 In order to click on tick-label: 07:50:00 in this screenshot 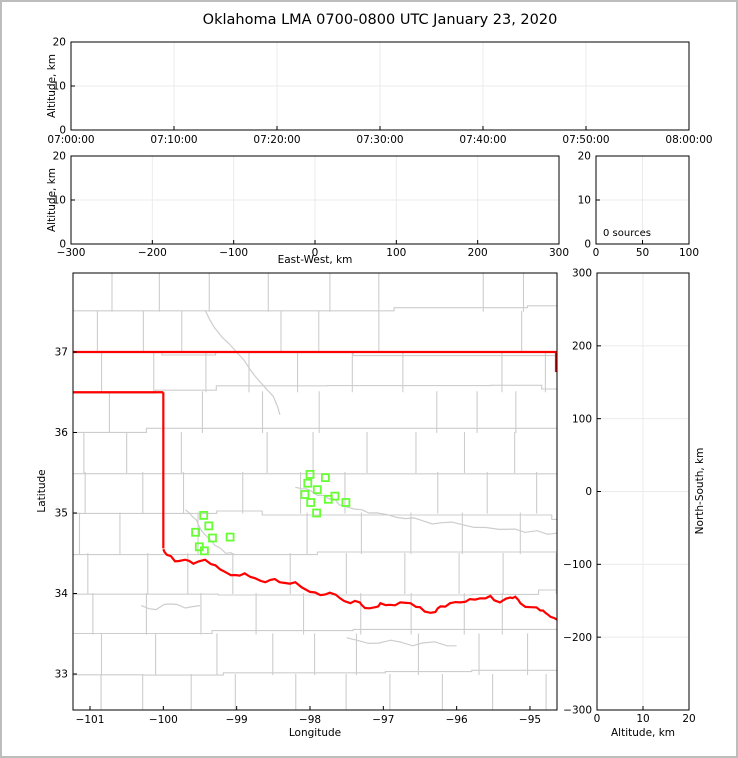, I will do `click(585, 140)`.